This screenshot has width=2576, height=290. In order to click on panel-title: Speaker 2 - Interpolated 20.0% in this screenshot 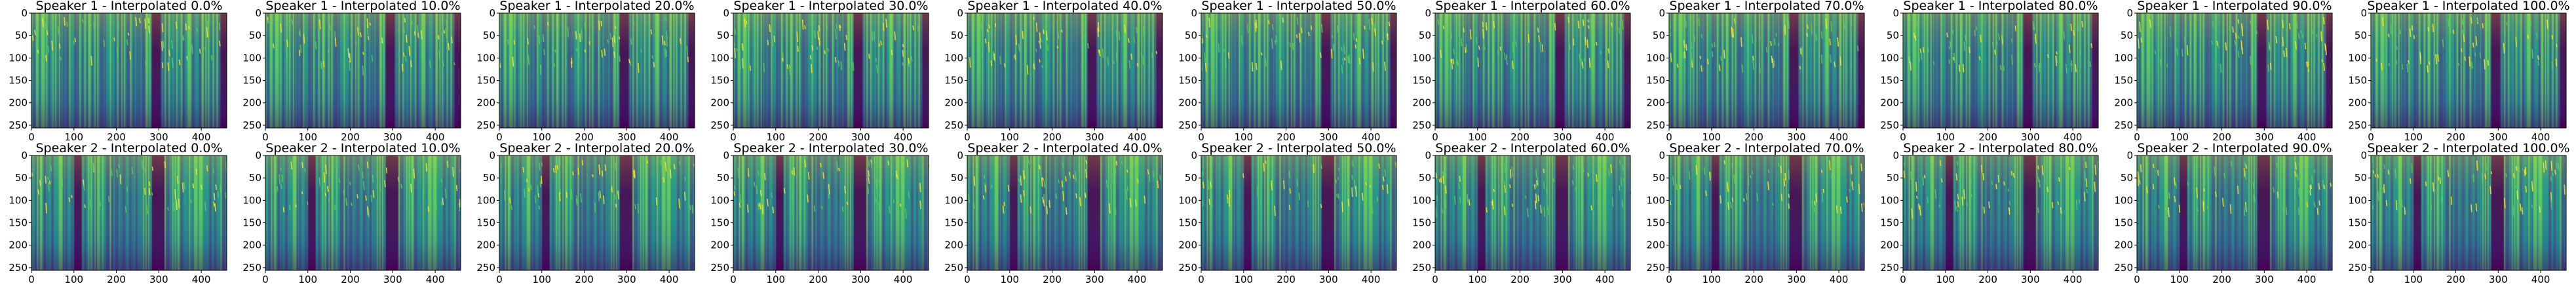, I will do `click(596, 148)`.